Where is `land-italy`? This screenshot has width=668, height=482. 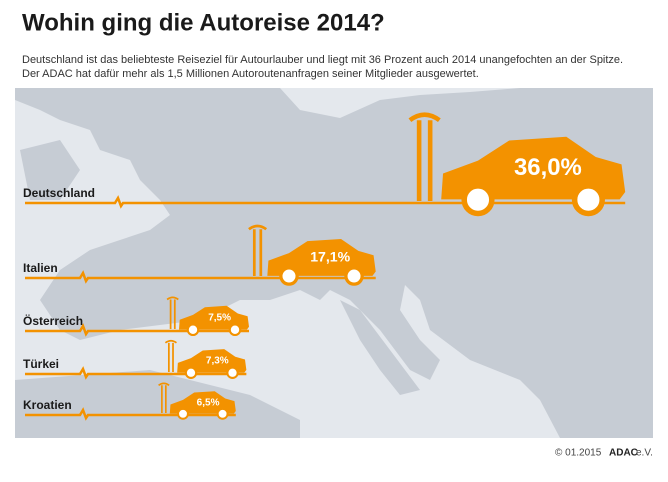 land-italy is located at coordinates (380, 347).